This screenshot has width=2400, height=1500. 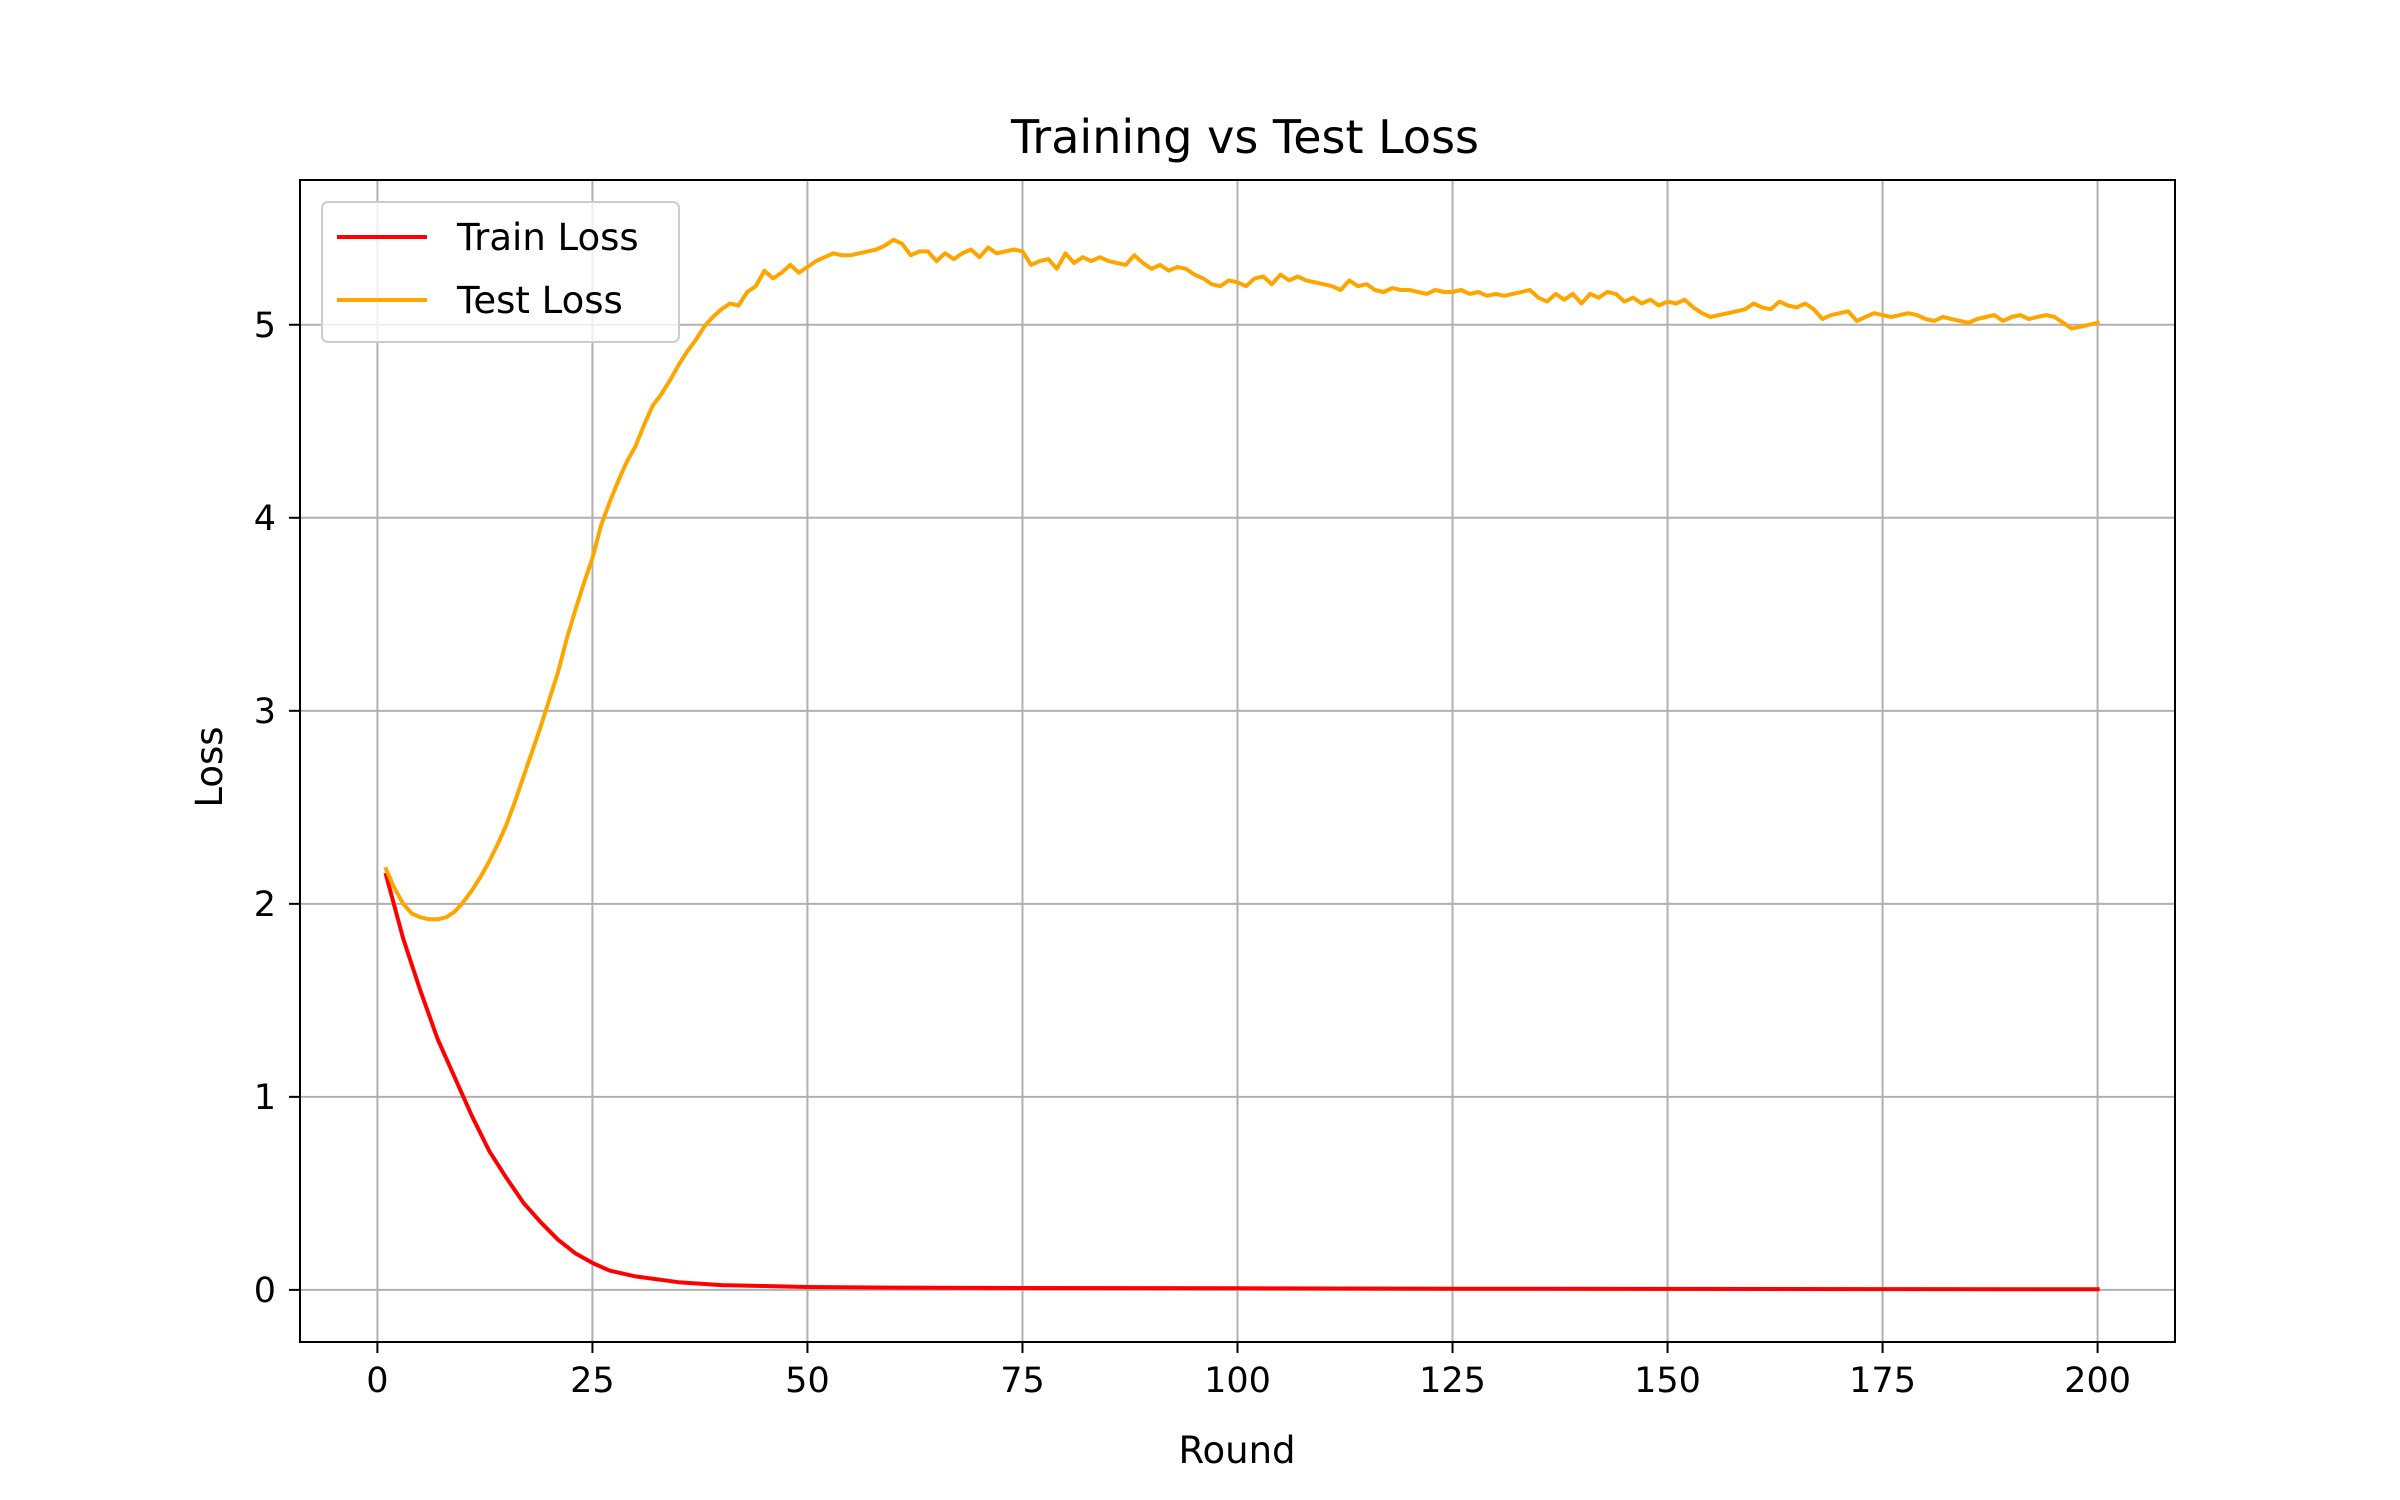 I want to click on x-tick-label: 200, so click(x=2097, y=1381).